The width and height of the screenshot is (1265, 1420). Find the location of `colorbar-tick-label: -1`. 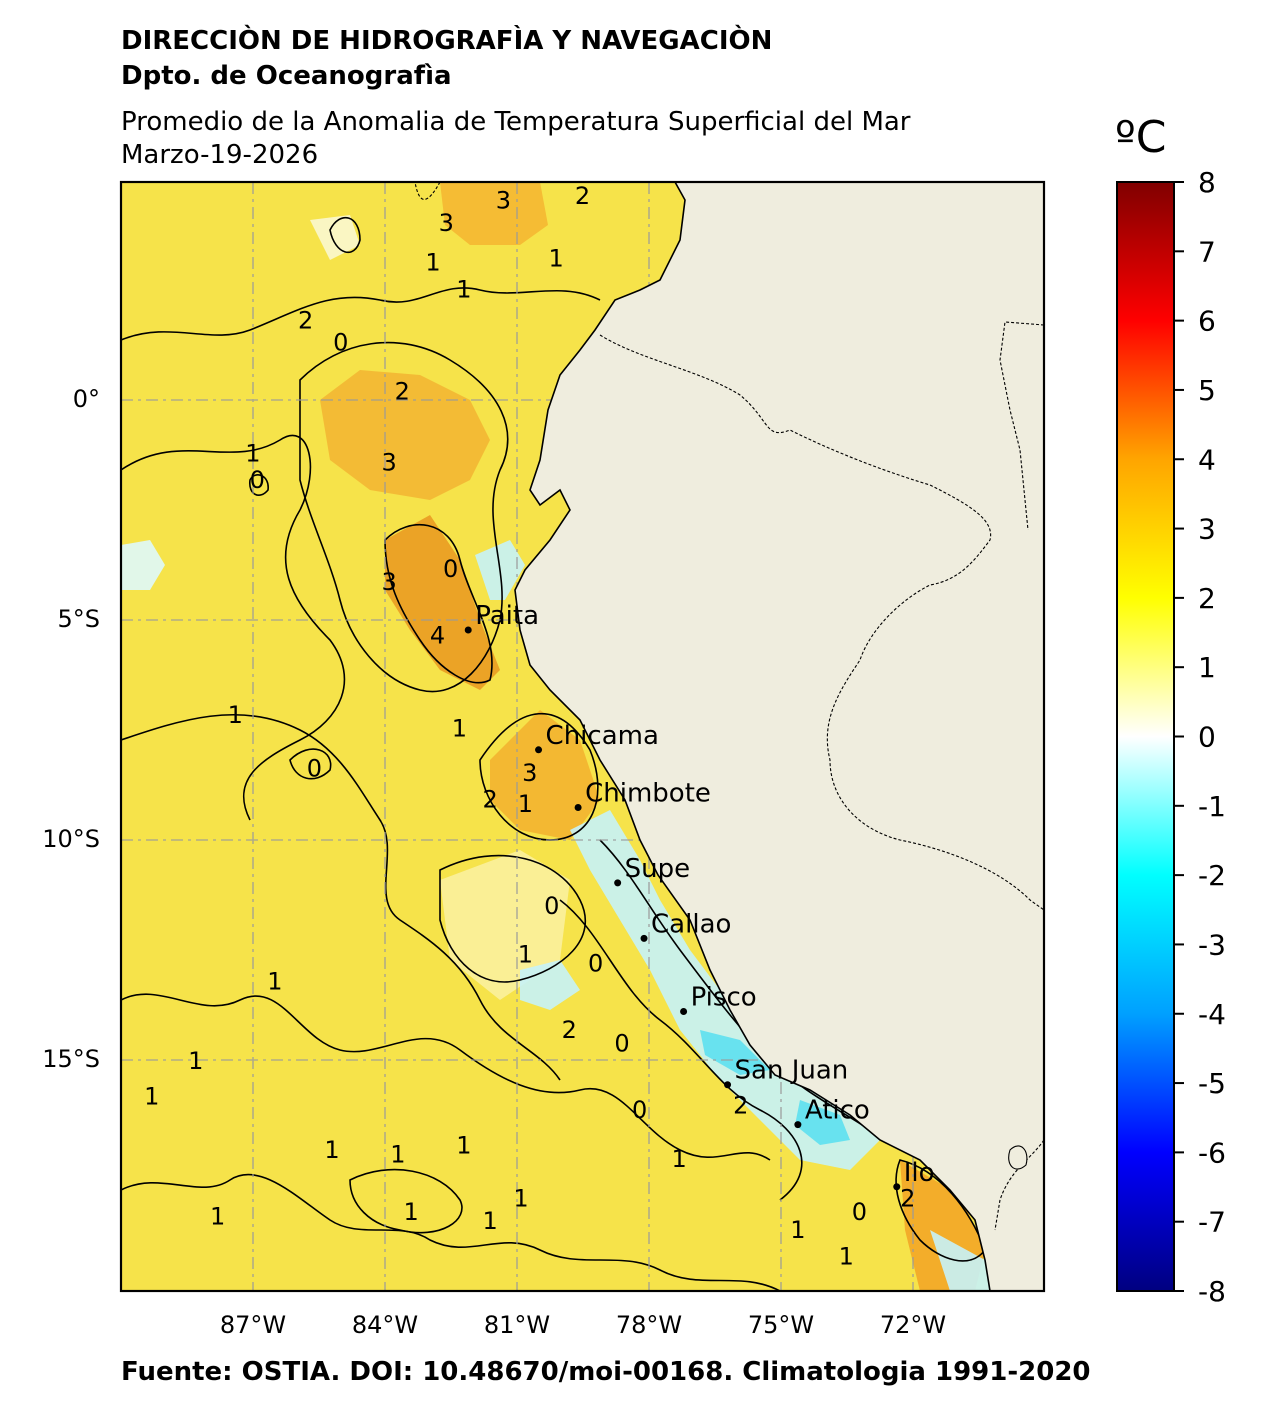

colorbar-tick-label: -1 is located at coordinates (1212, 806).